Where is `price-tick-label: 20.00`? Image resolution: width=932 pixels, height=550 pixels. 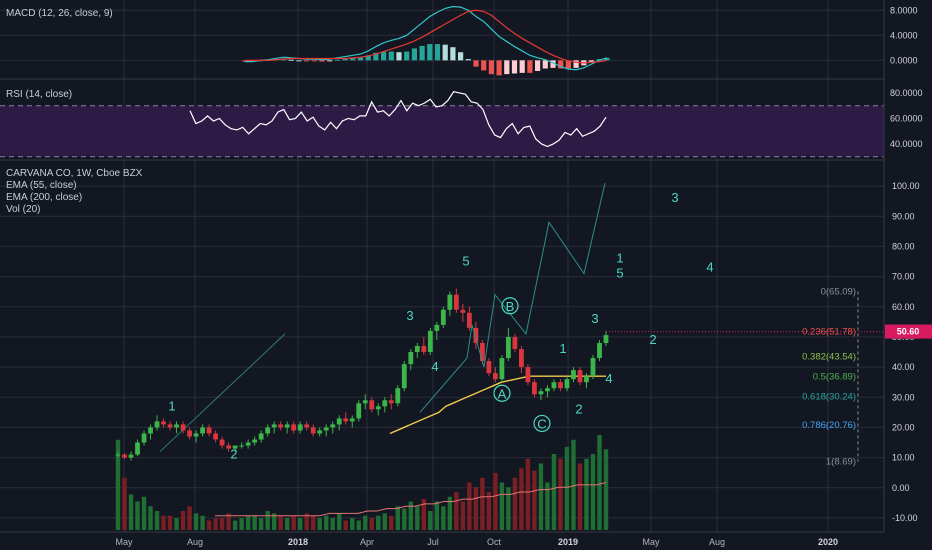 price-tick-label: 20.00 is located at coordinates (903, 427).